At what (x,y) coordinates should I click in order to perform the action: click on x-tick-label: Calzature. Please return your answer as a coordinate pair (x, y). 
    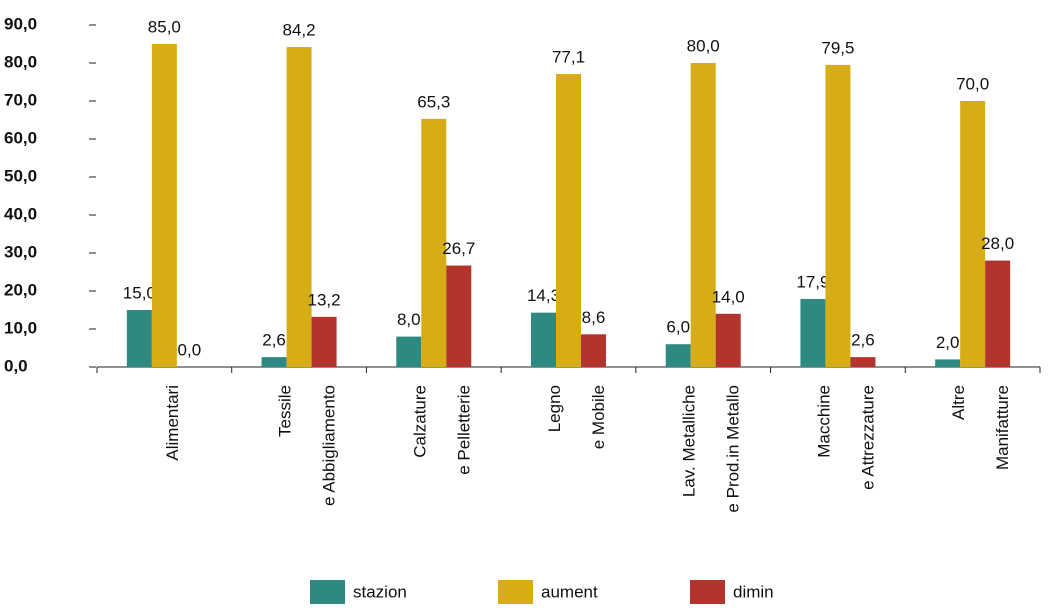
    Looking at the image, I should click on (419, 421).